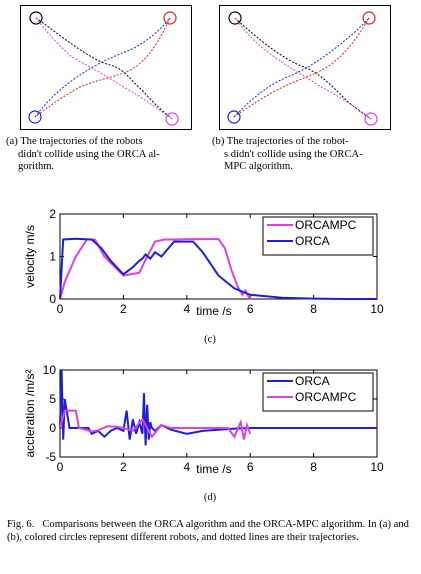 The image size is (421, 574). What do you see at coordinates (258, 167) in the screenshot?
I see `caption-b-line: MPC algorithm.` at bounding box center [258, 167].